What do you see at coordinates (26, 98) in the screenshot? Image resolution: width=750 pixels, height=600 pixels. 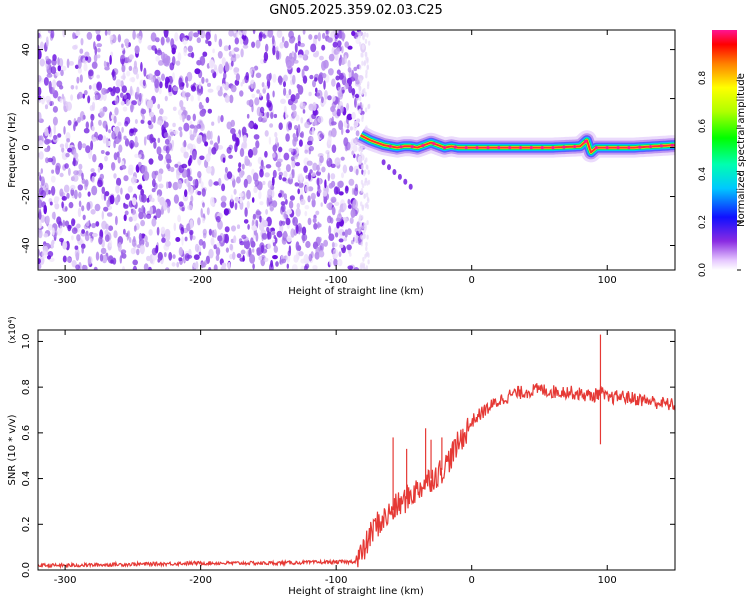 I see `spectrogram-ytick-label: 20` at bounding box center [26, 98].